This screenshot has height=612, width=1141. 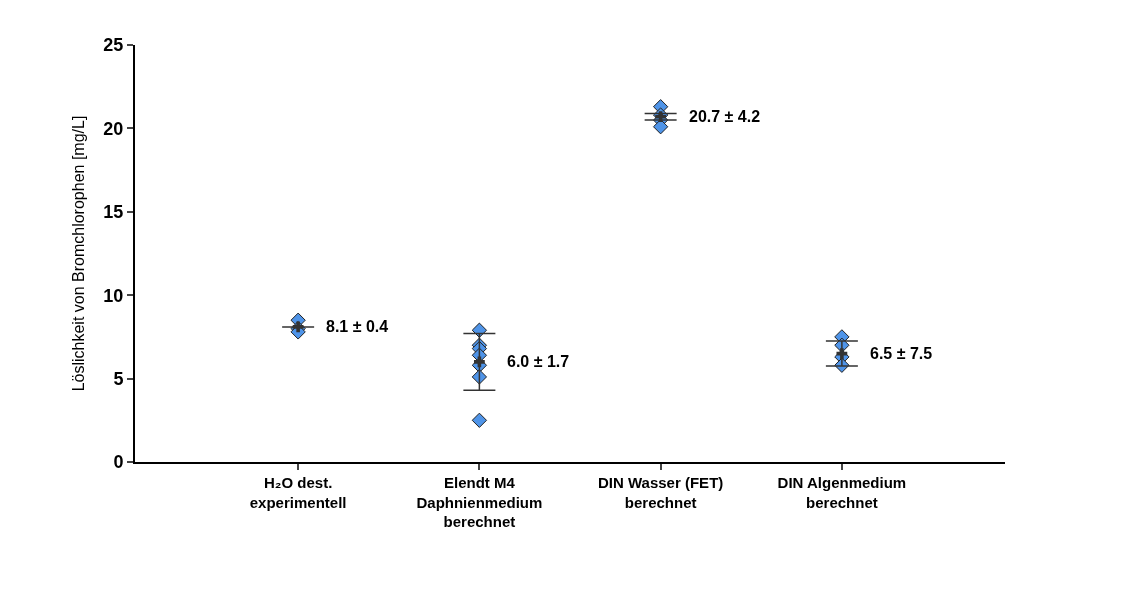 I want to click on annotation: 20.7 ± 4.2, so click(x=725, y=116).